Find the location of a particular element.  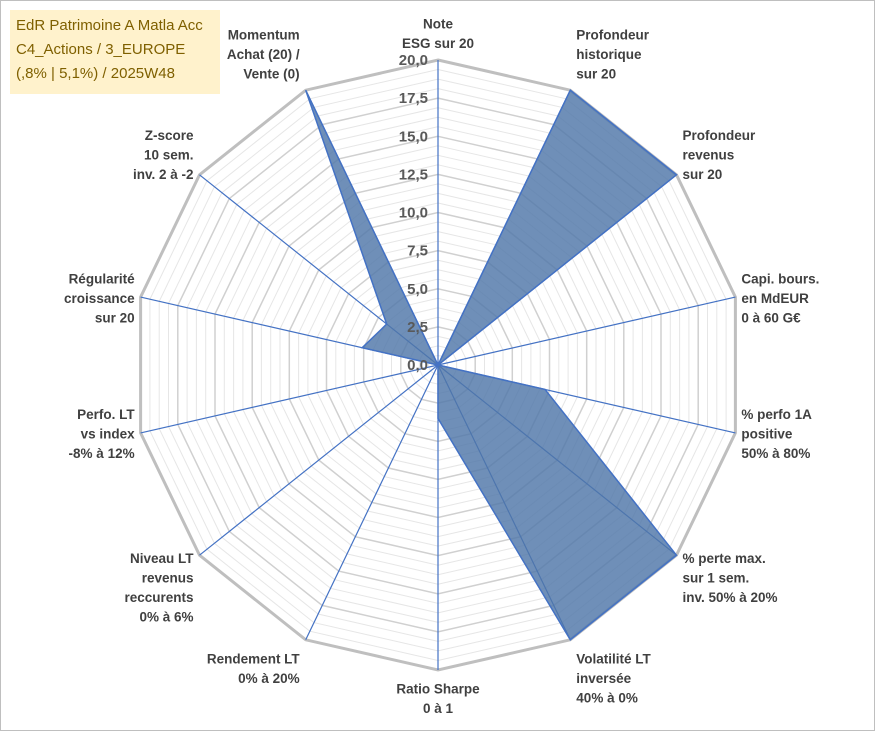

category-label: Régularité croissance sur 20 is located at coordinates (99, 299).